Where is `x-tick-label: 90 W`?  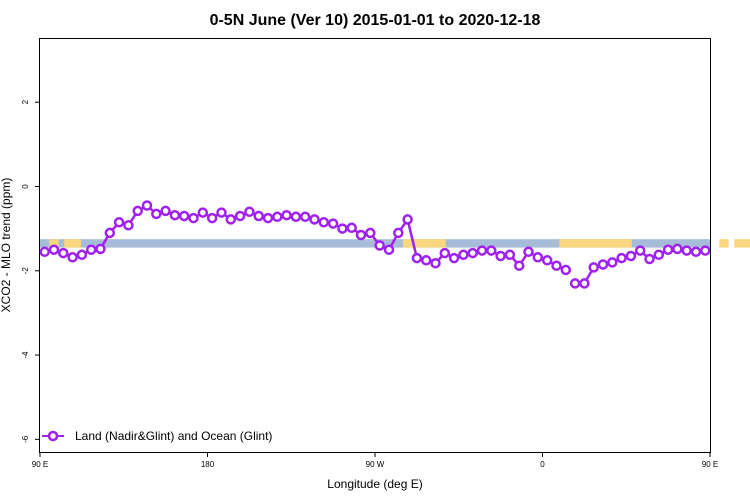
x-tick-label: 90 W is located at coordinates (375, 464).